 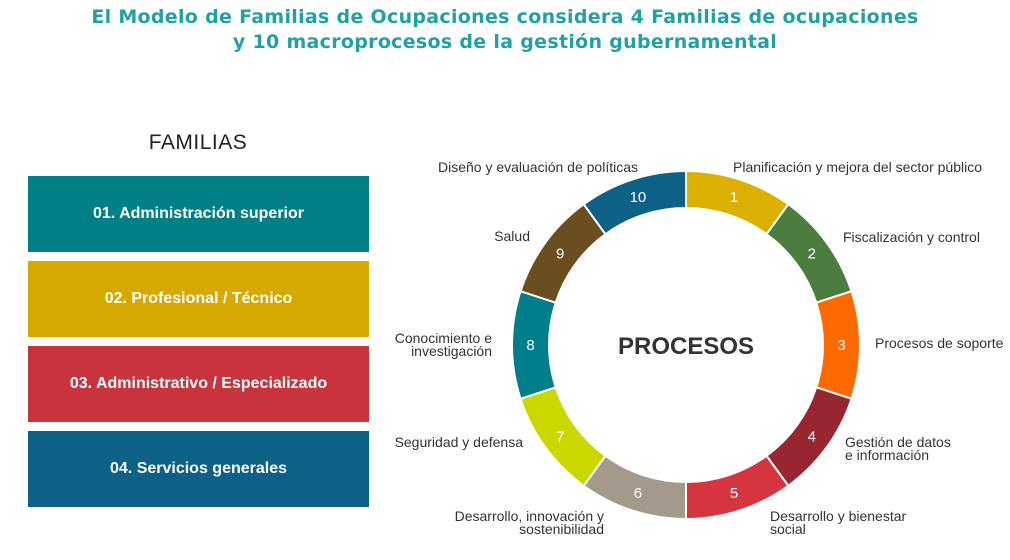 What do you see at coordinates (939, 343) in the screenshot?
I see `process-label-3: Procesos de soporte` at bounding box center [939, 343].